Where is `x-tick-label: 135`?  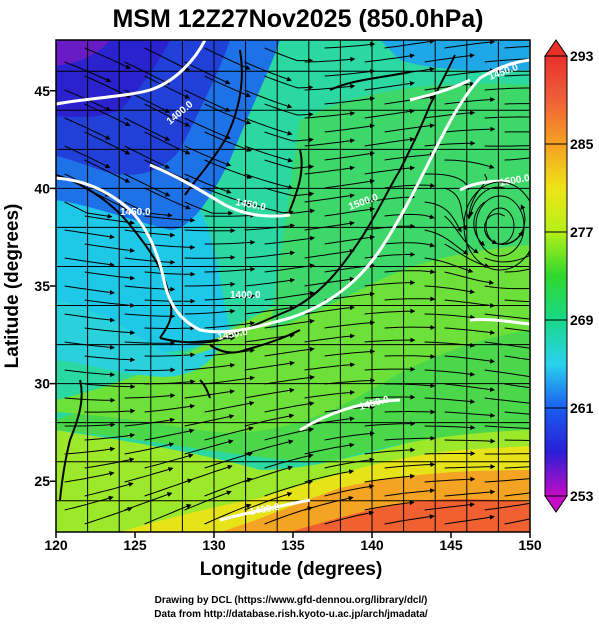
x-tick-label: 135 is located at coordinates (293, 545).